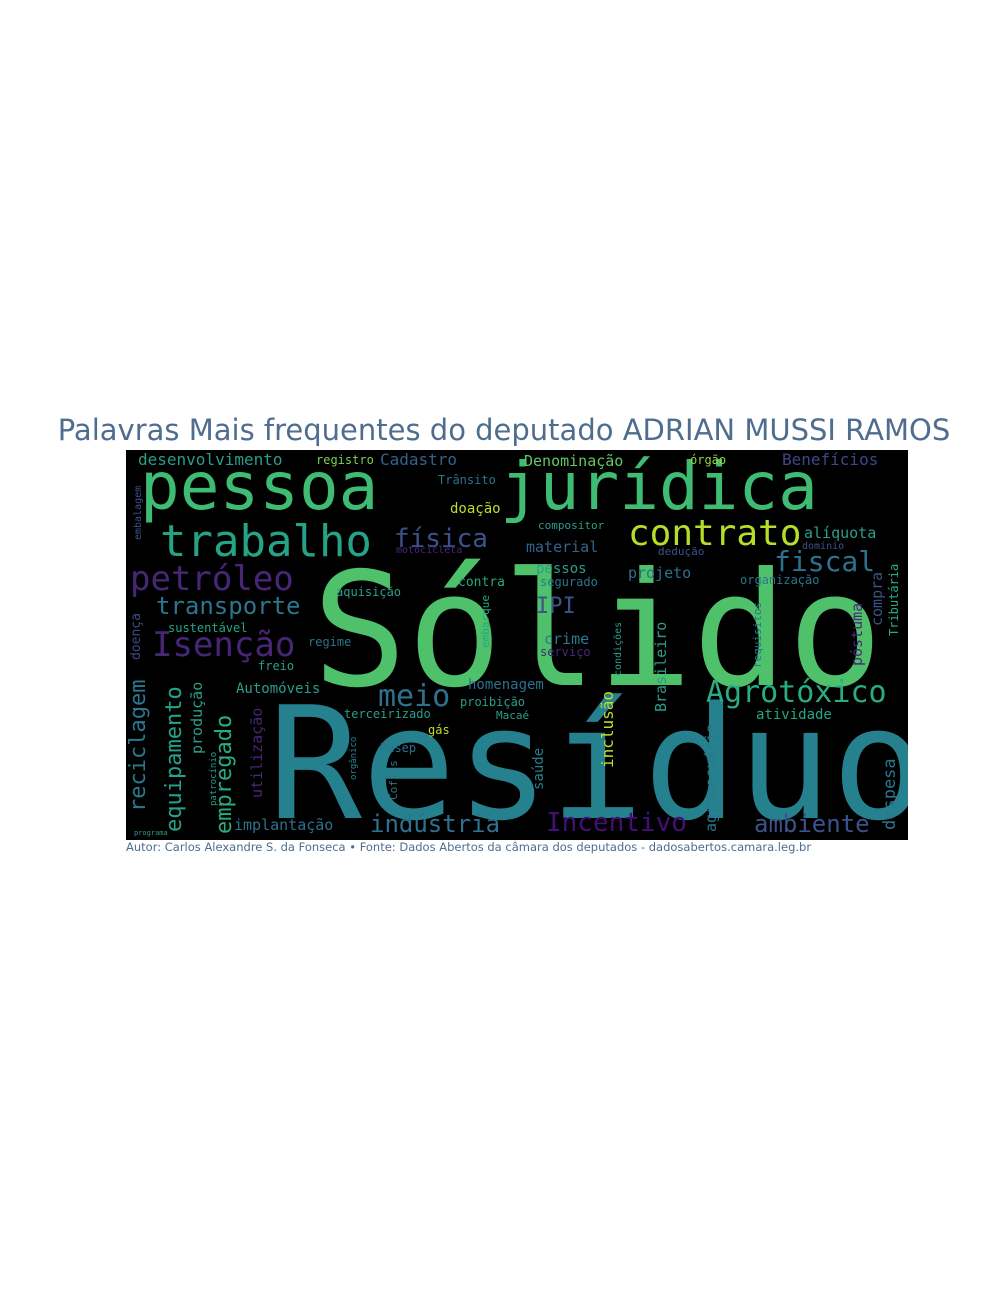 The width and height of the screenshot is (1008, 1296). Describe the element at coordinates (556, 606) in the screenshot. I see `cloud-word: IPI` at that location.